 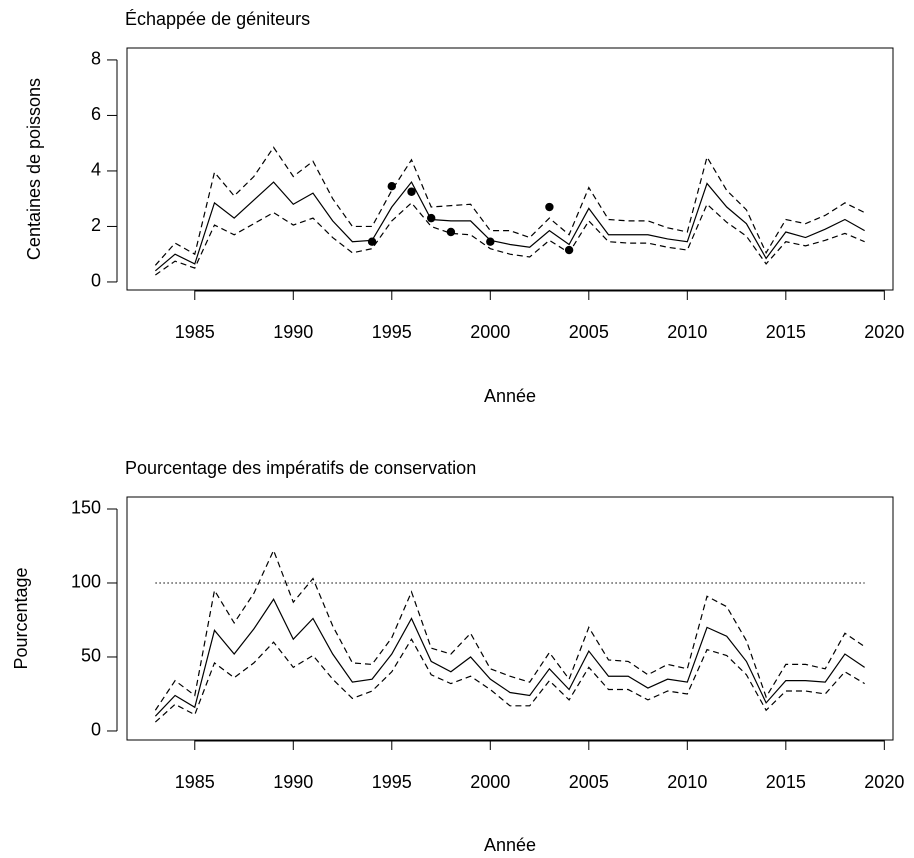 What do you see at coordinates (91, 656) in the screenshot?
I see `y-tick-label: 50` at bounding box center [91, 656].